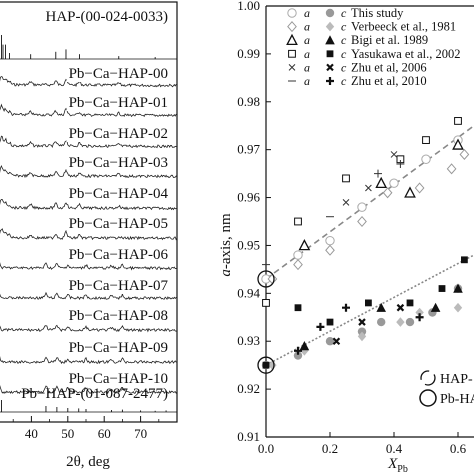 The image size is (474, 474). I want to click on xrd-x-axis-label: 2θ, deg, so click(88, 462).